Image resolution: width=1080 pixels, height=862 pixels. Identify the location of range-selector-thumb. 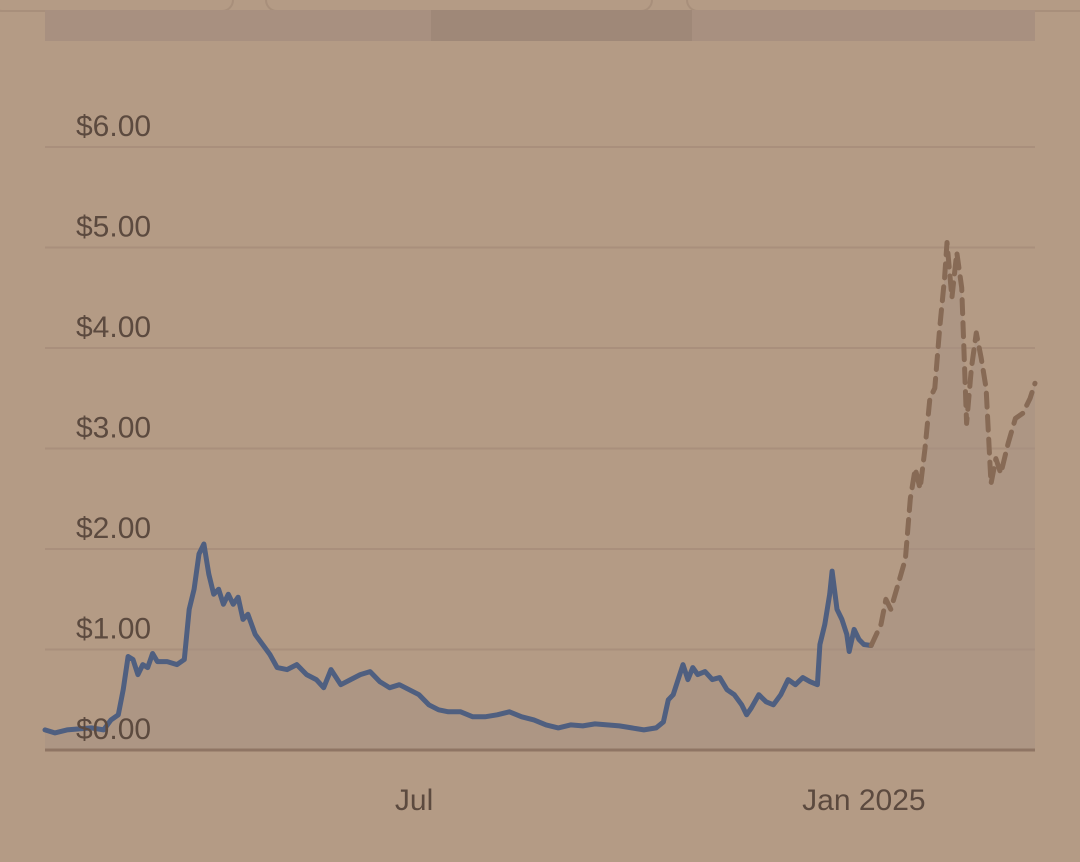
(561, 25).